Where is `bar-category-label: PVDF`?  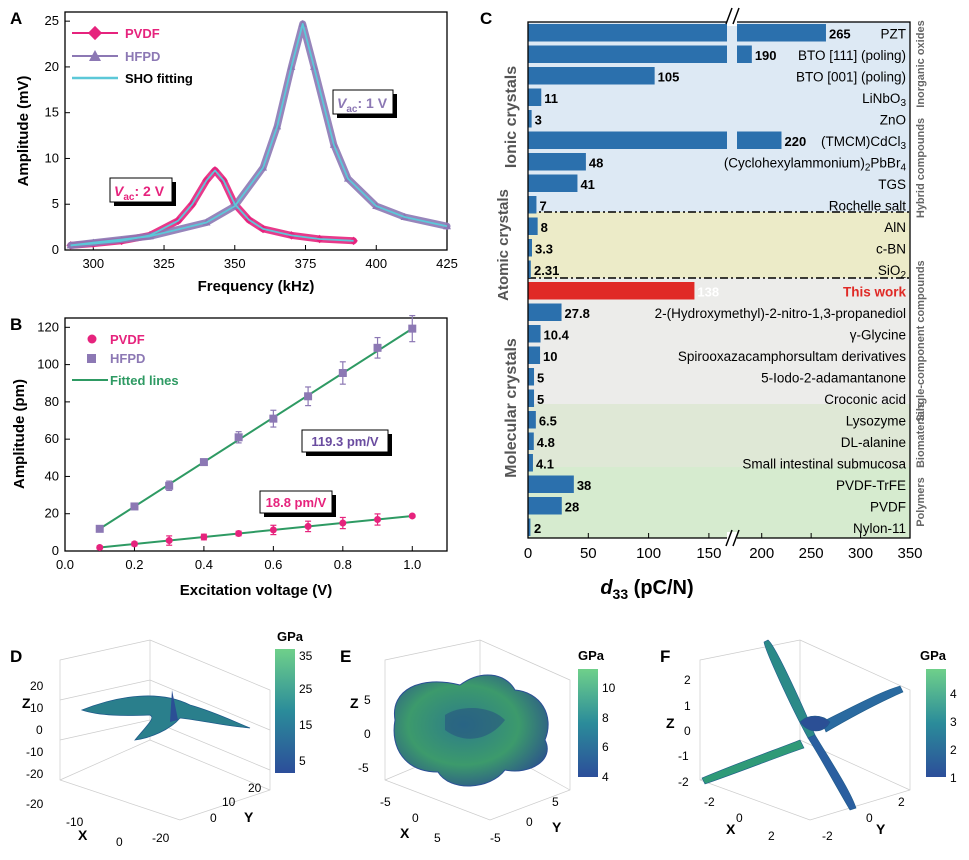 bar-category-label: PVDF is located at coordinates (888, 507).